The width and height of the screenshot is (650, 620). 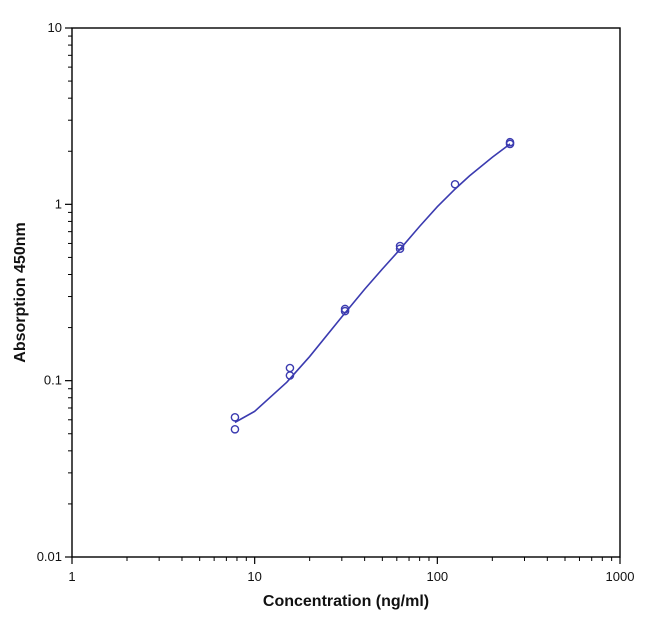 What do you see at coordinates (437, 576) in the screenshot?
I see `x-tick-label: 100` at bounding box center [437, 576].